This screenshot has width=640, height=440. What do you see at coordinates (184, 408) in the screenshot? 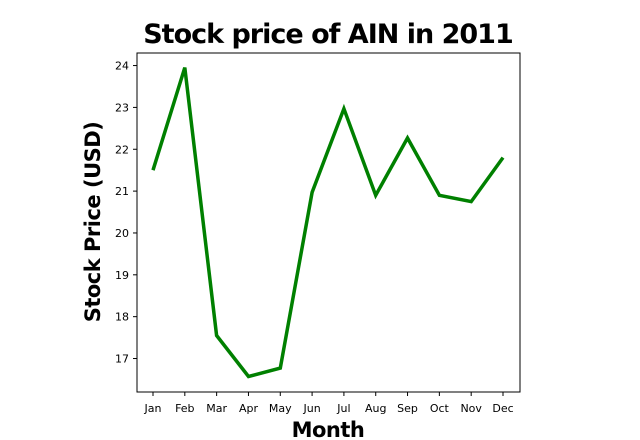
I see `x-tick-label: Feb` at bounding box center [184, 408].